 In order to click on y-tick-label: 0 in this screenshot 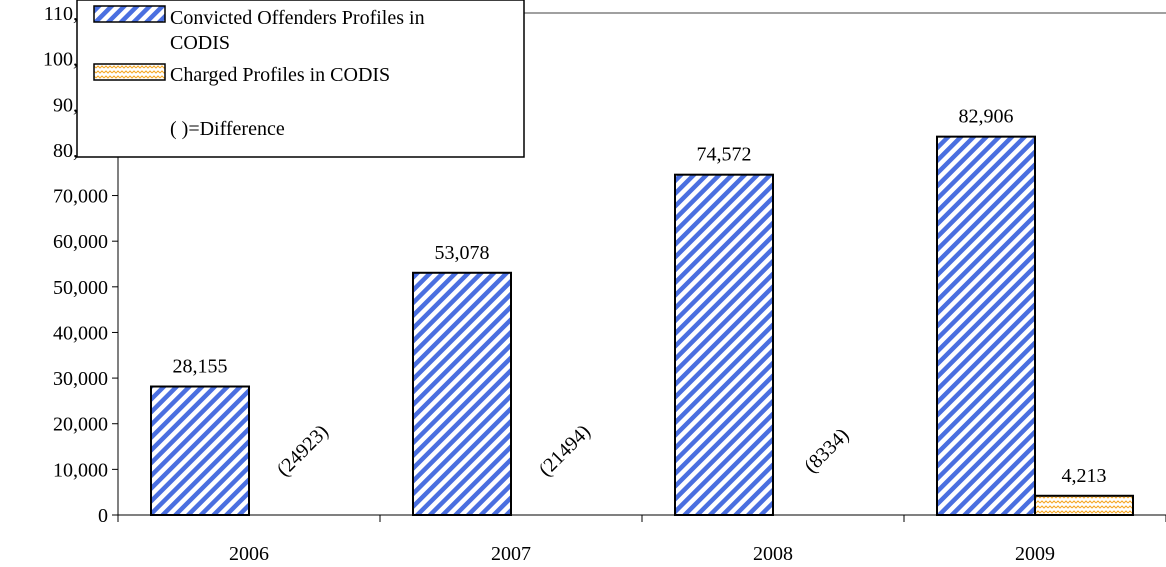, I will do `click(103, 516)`.